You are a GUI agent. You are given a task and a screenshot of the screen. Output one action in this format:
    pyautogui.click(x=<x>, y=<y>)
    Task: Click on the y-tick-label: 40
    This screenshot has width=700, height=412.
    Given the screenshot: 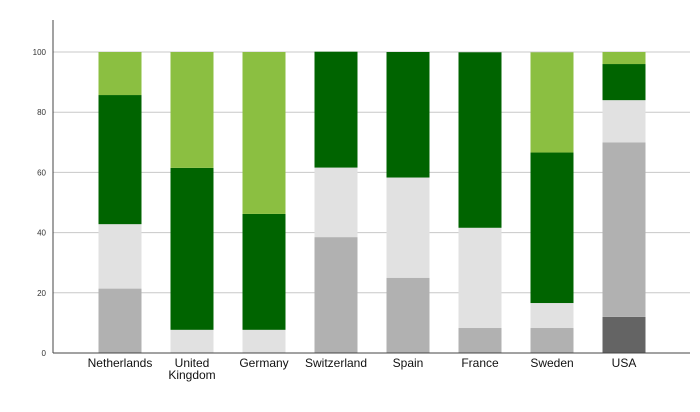 What is the action you would take?
    pyautogui.click(x=41, y=233)
    